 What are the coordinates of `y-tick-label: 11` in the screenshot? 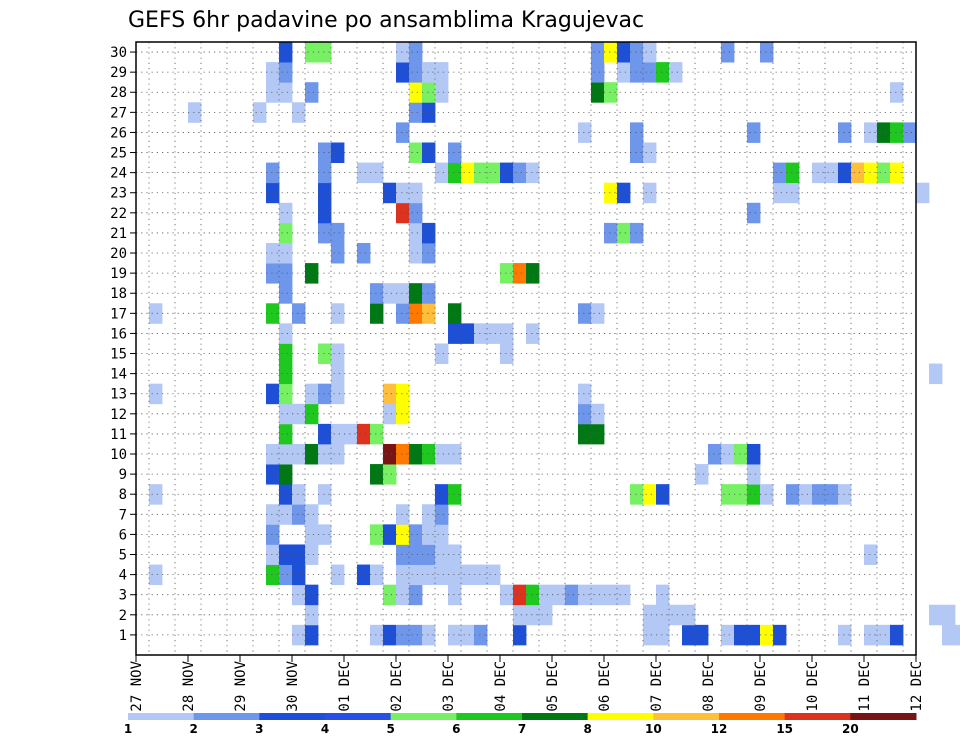 It's located at (118, 435).